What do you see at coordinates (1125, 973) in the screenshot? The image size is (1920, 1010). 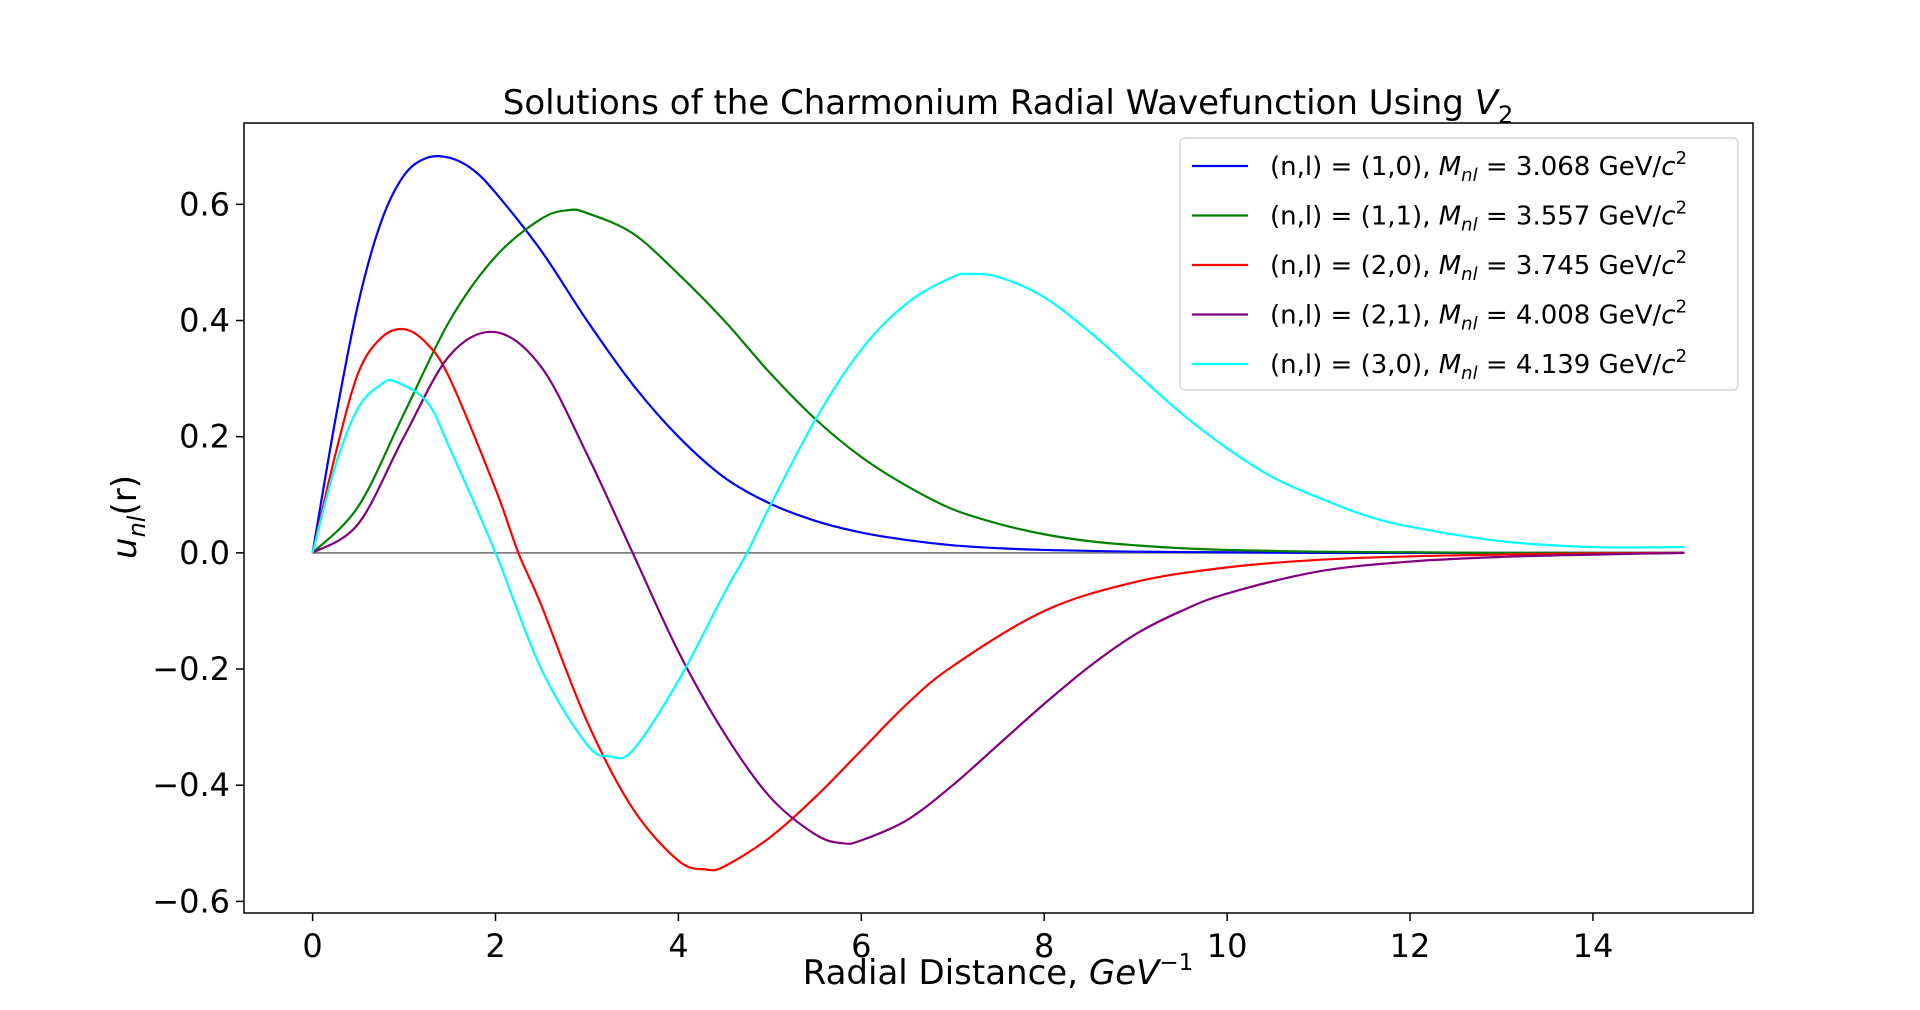 I see `x-axis-label-var: GeV` at bounding box center [1125, 973].